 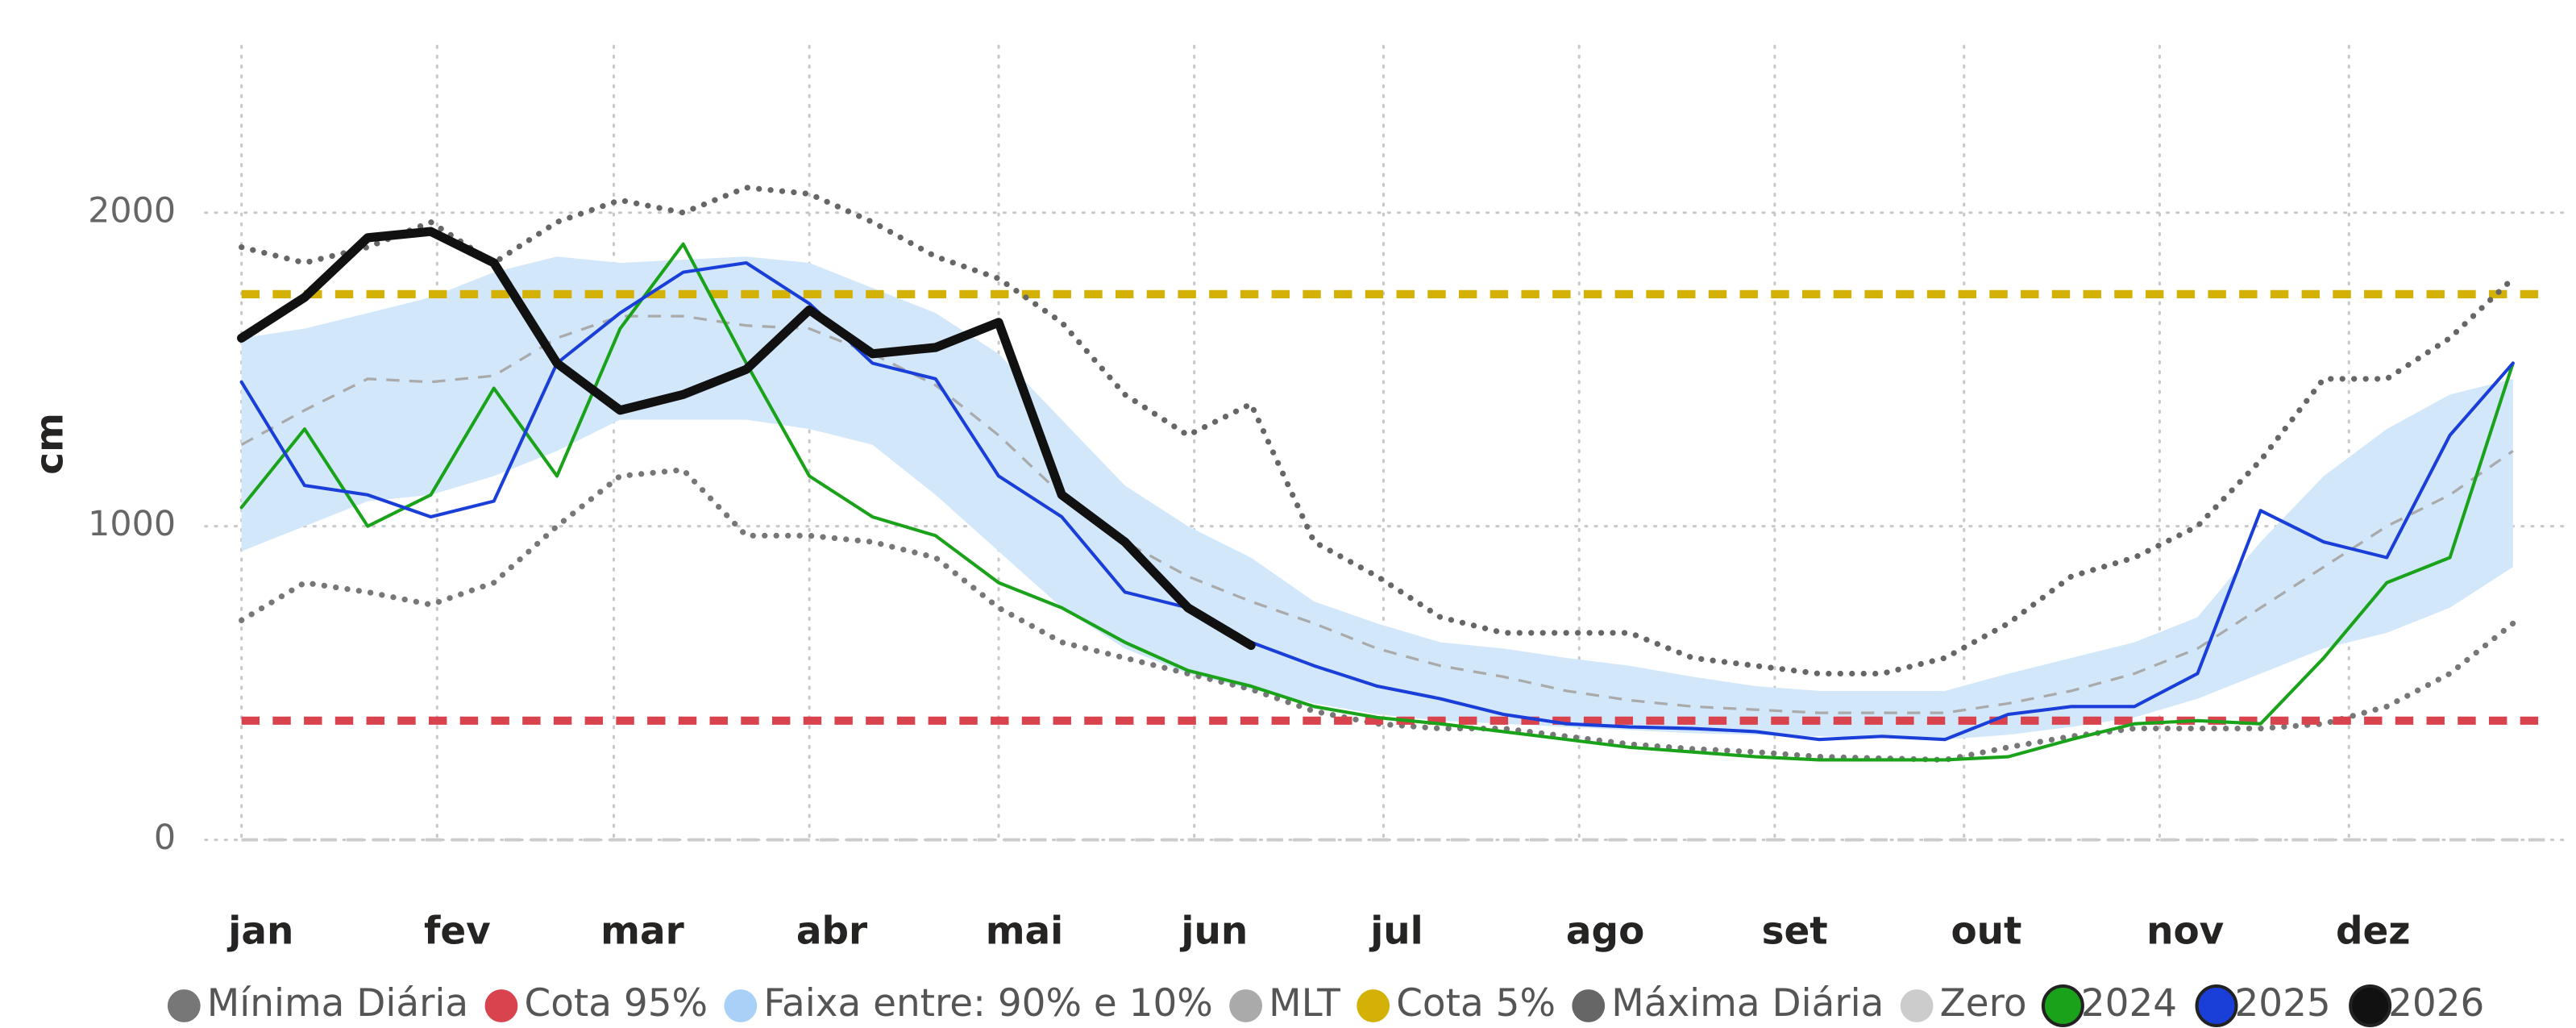 What do you see at coordinates (1213, 931) in the screenshot?
I see `x-tick-label: jun` at bounding box center [1213, 931].